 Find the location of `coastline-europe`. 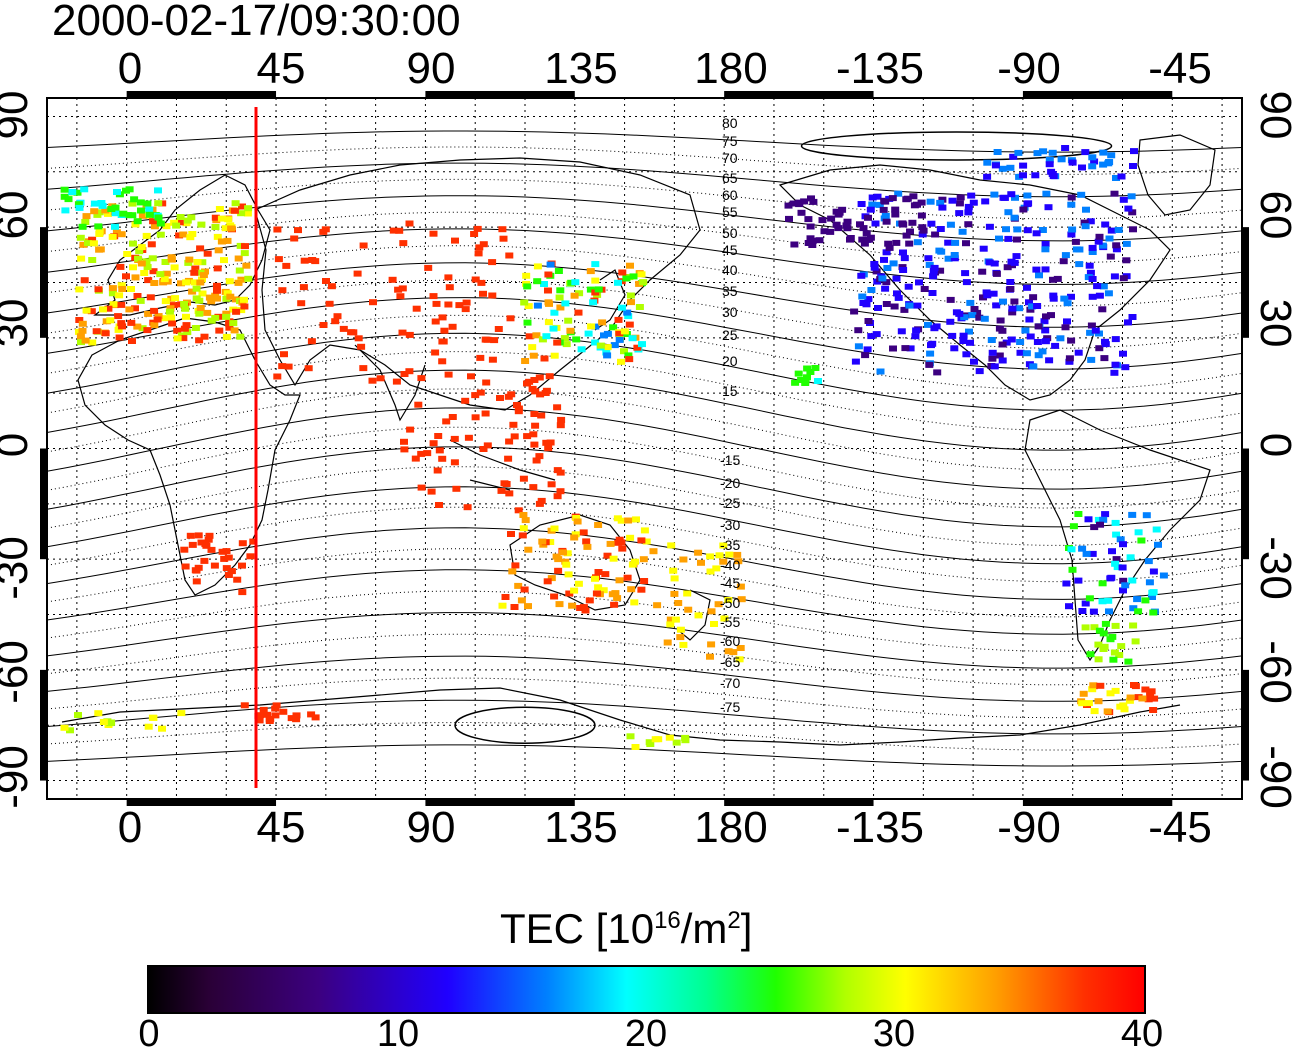

coastline-europe is located at coordinates (182, 245).